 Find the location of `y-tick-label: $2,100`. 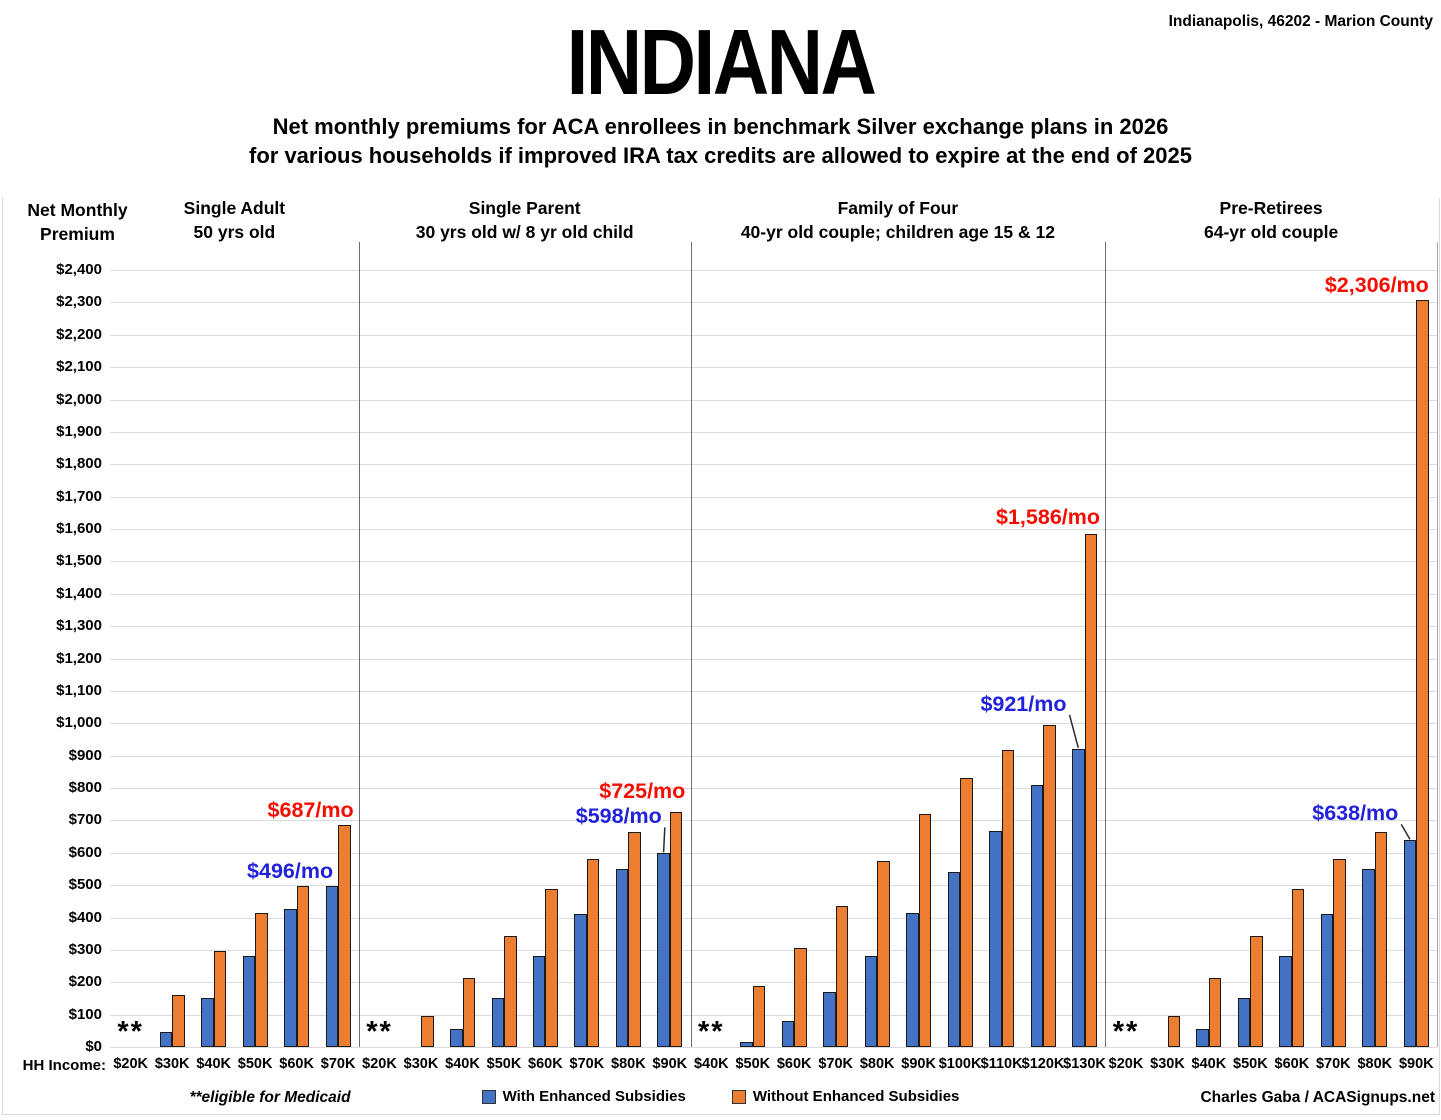

y-tick-label: $2,100 is located at coordinates (79, 367).